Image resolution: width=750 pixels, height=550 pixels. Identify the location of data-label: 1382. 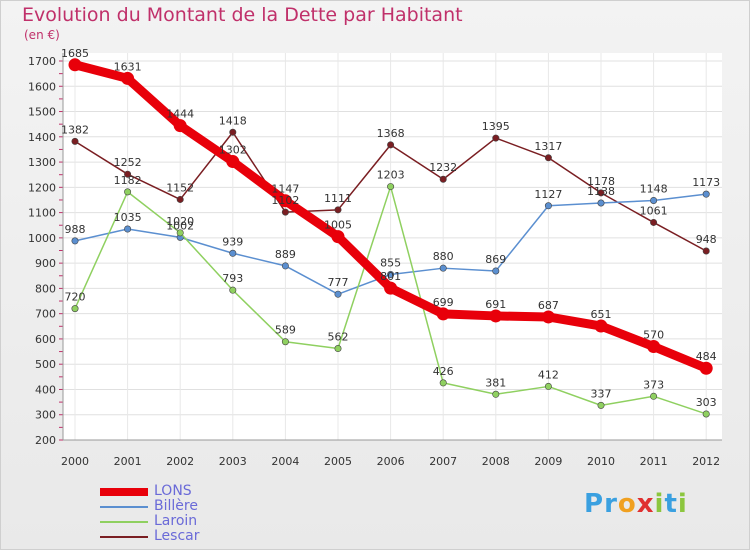
(75, 129).